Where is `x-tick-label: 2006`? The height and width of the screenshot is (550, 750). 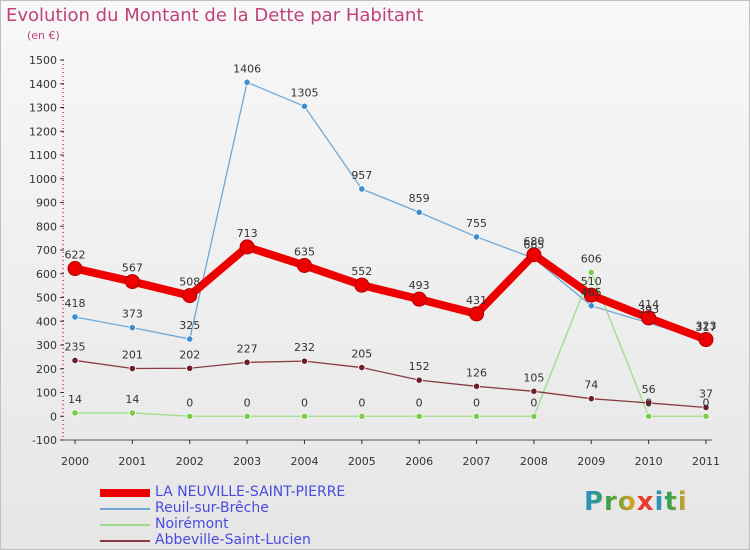 x-tick-label: 2006 is located at coordinates (419, 461).